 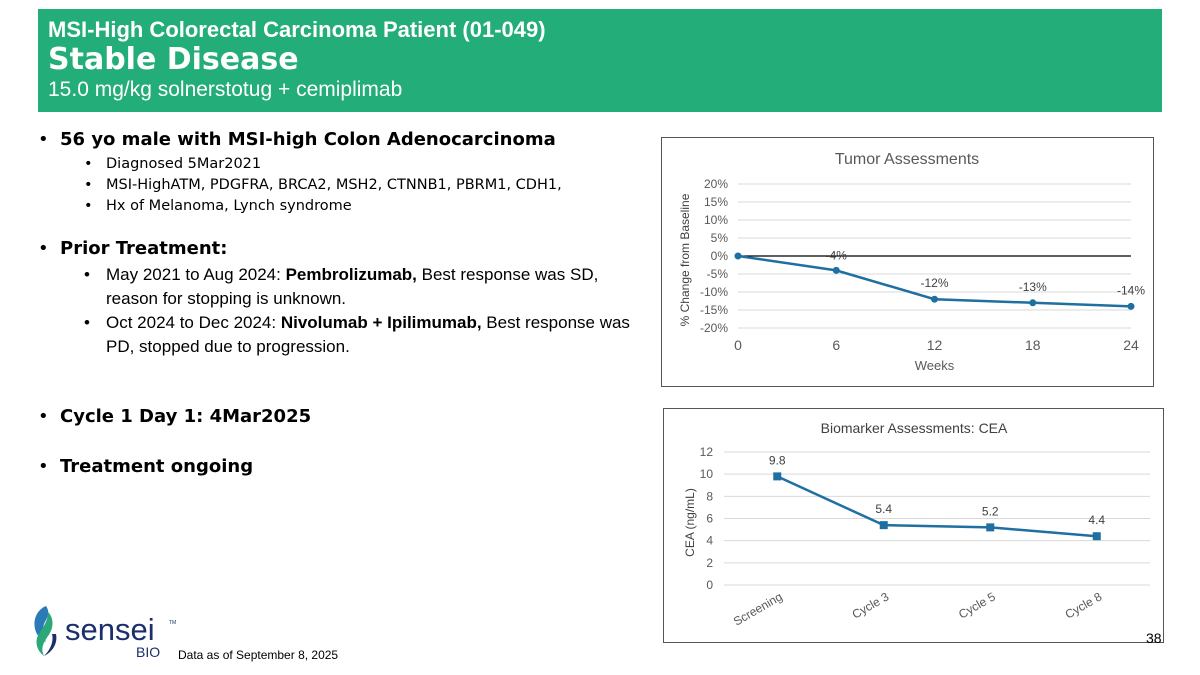 I want to click on x-tick-label: Cycle 5, so click(x=977, y=605).